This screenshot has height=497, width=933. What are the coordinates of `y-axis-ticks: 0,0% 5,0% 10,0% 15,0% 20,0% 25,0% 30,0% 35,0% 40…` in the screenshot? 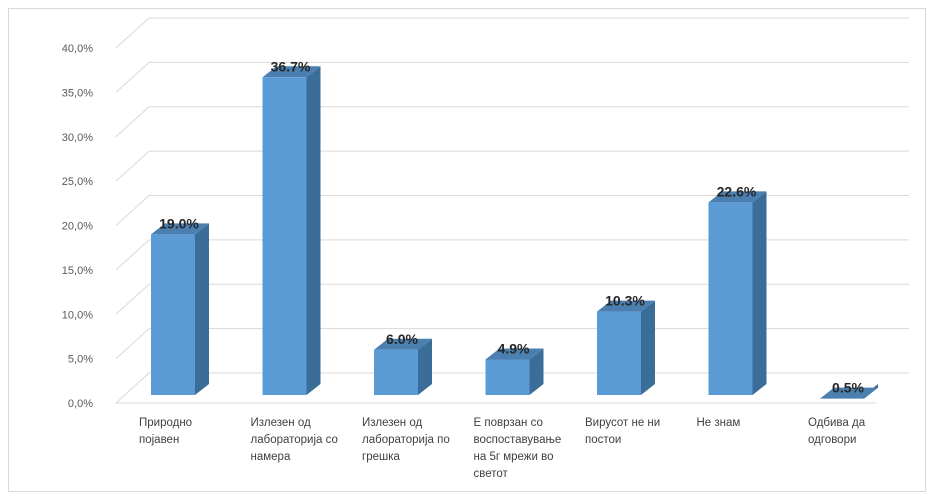 It's located at (77, 226).